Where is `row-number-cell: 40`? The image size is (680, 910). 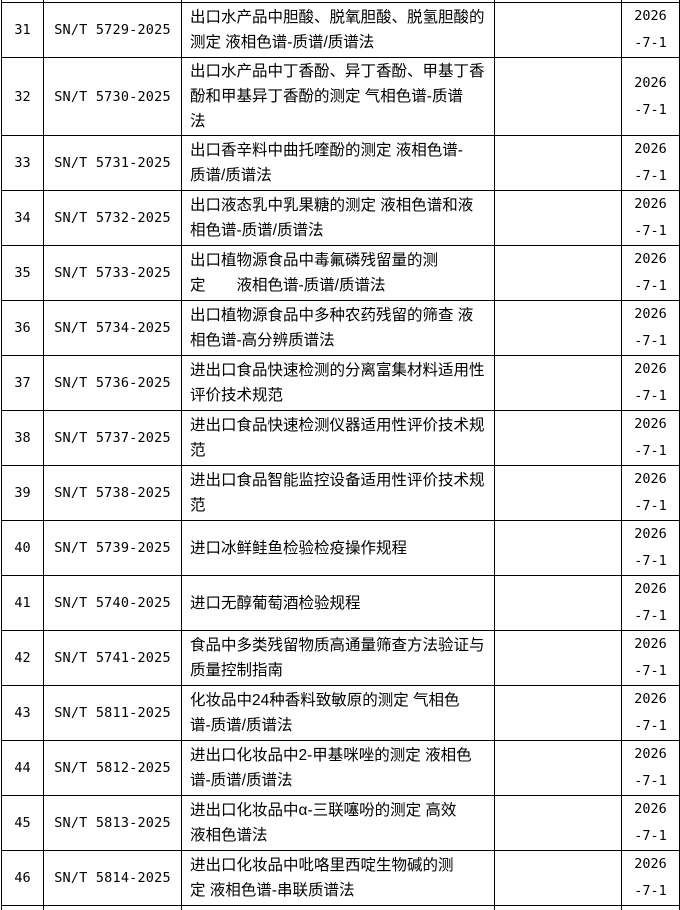
row-number-cell: 40 is located at coordinates (23, 548).